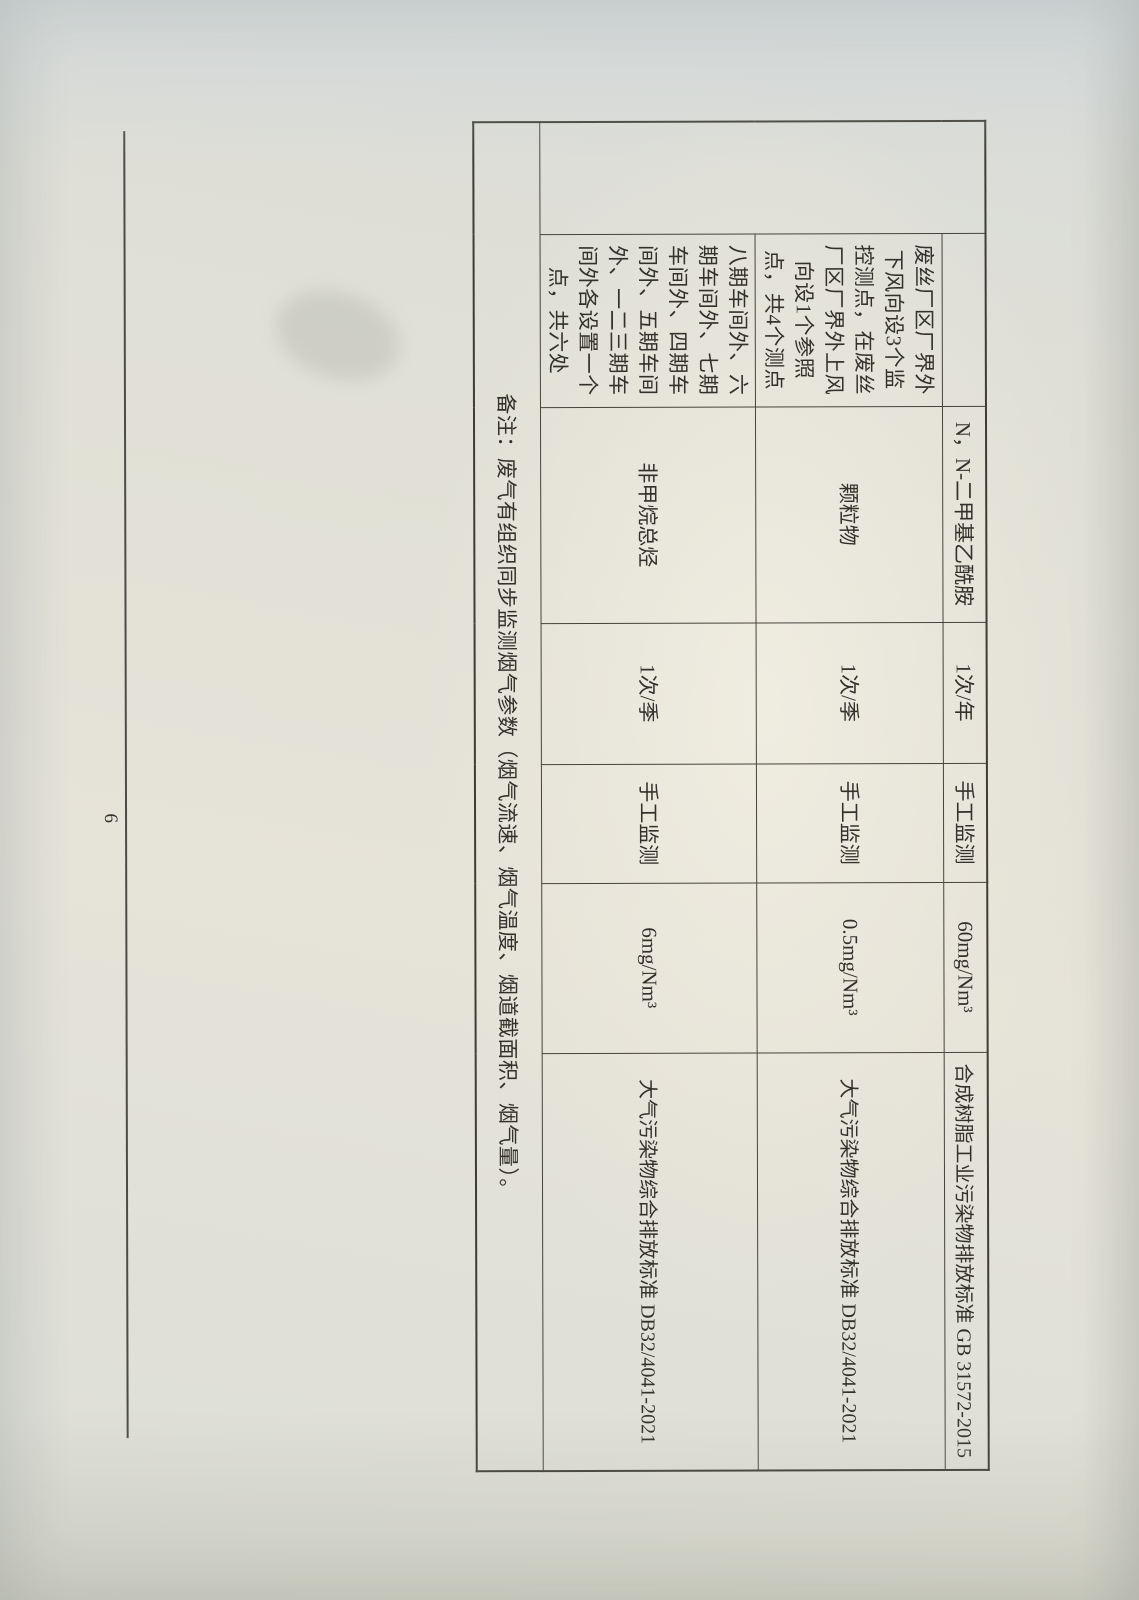  What do you see at coordinates (649, 968) in the screenshot?
I see `limit-cell: 6mg/Nm³` at bounding box center [649, 968].